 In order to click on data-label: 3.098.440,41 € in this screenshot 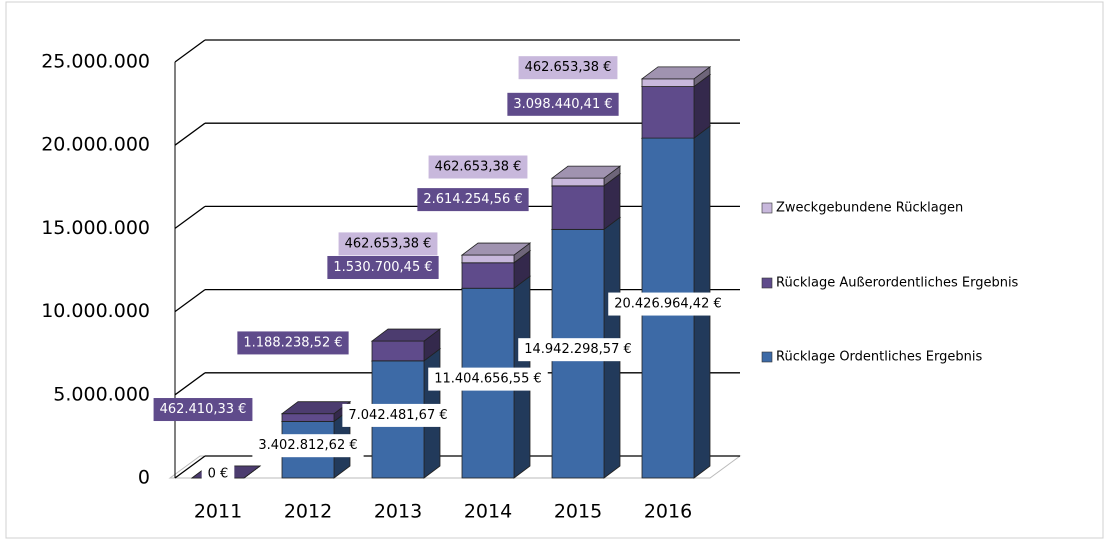, I will do `click(562, 104)`.